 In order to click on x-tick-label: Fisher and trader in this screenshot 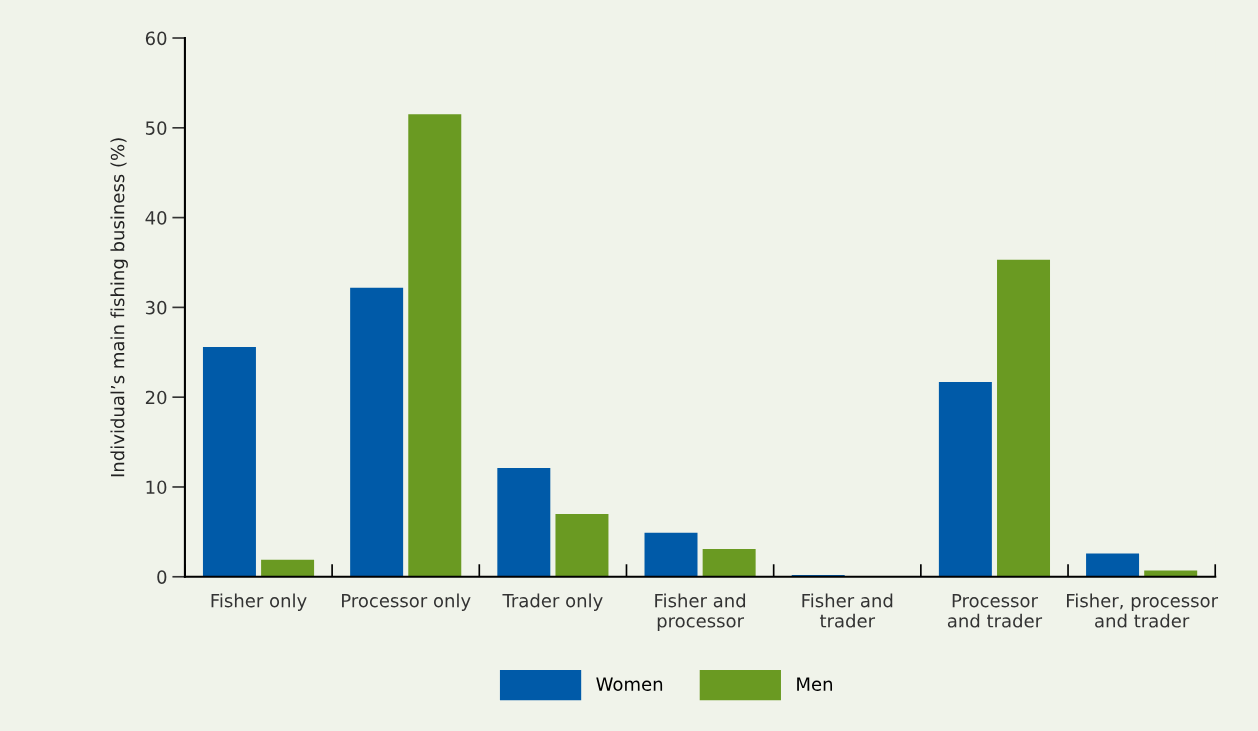, I will do `click(847, 610)`.